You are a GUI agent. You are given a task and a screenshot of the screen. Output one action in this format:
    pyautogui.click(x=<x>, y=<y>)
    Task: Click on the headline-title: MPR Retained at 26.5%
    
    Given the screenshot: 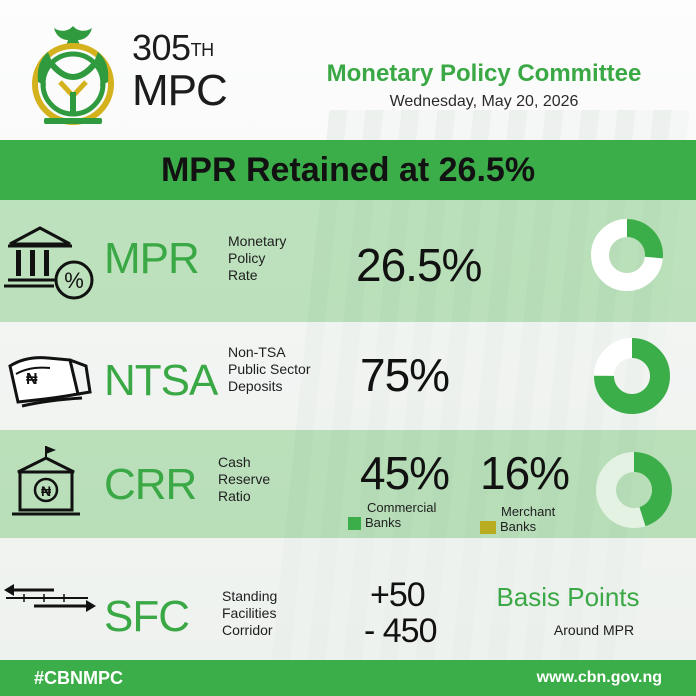 What is the action you would take?
    pyautogui.click(x=348, y=170)
    